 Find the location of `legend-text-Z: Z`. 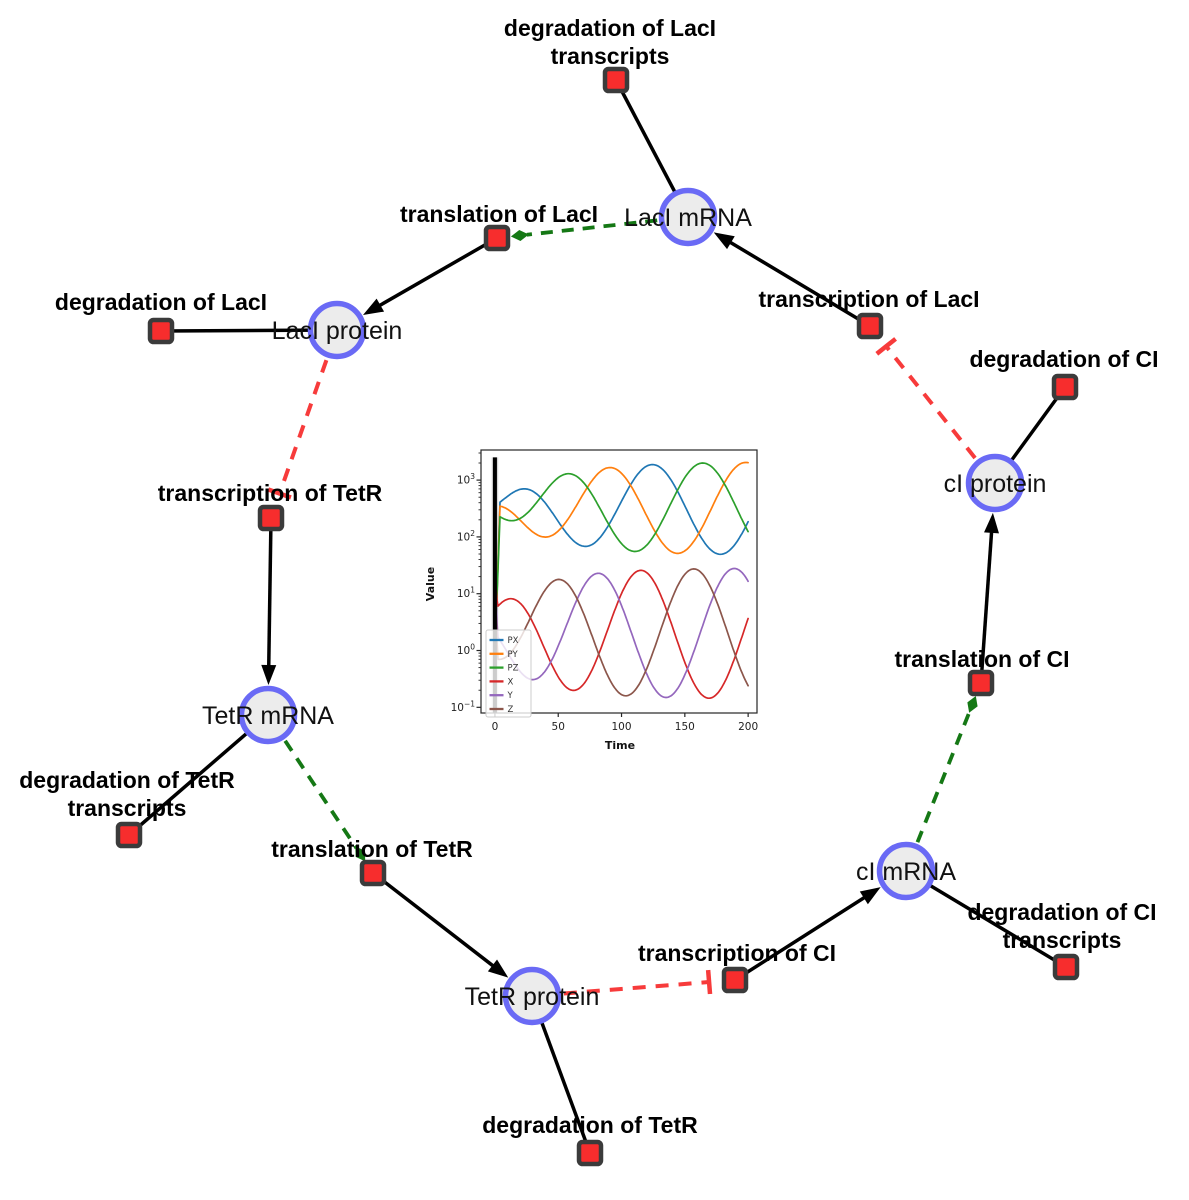

legend-text-Z: Z is located at coordinates (511, 710).